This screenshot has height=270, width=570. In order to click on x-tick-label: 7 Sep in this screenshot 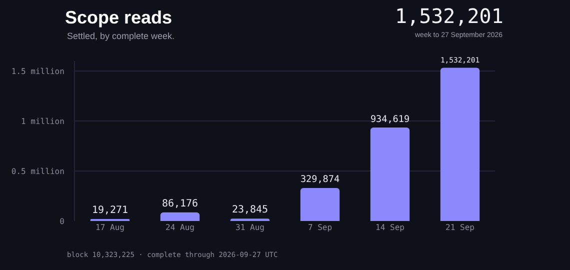, I will do `click(320, 227)`.